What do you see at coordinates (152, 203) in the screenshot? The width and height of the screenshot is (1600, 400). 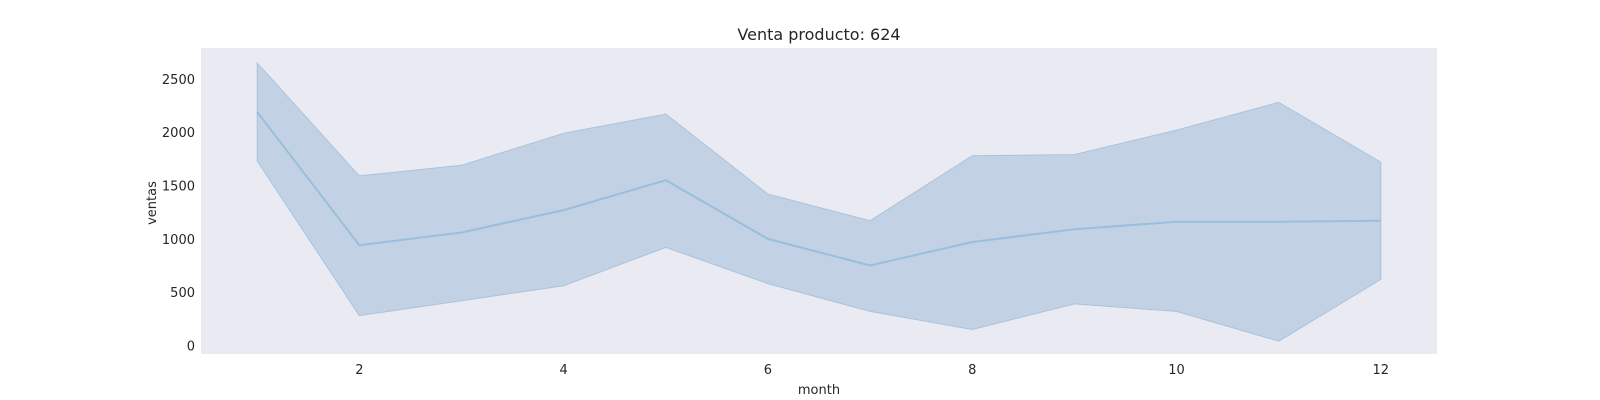 I see `y-axis-label: ventas` at bounding box center [152, 203].